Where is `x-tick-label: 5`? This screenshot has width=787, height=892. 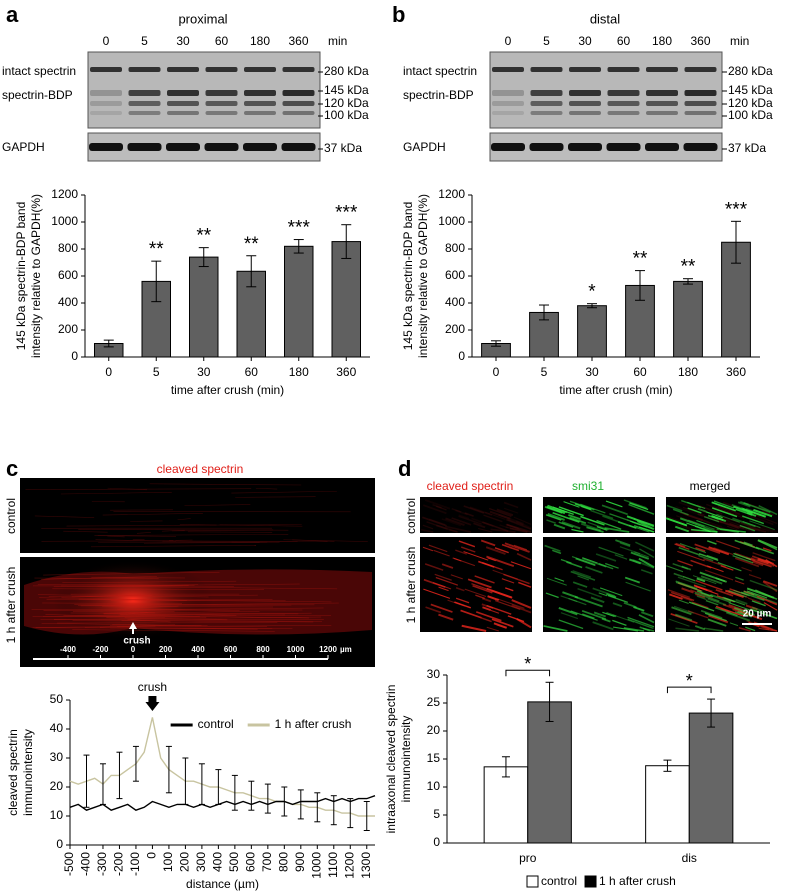 x-tick-label: 5 is located at coordinates (156, 372).